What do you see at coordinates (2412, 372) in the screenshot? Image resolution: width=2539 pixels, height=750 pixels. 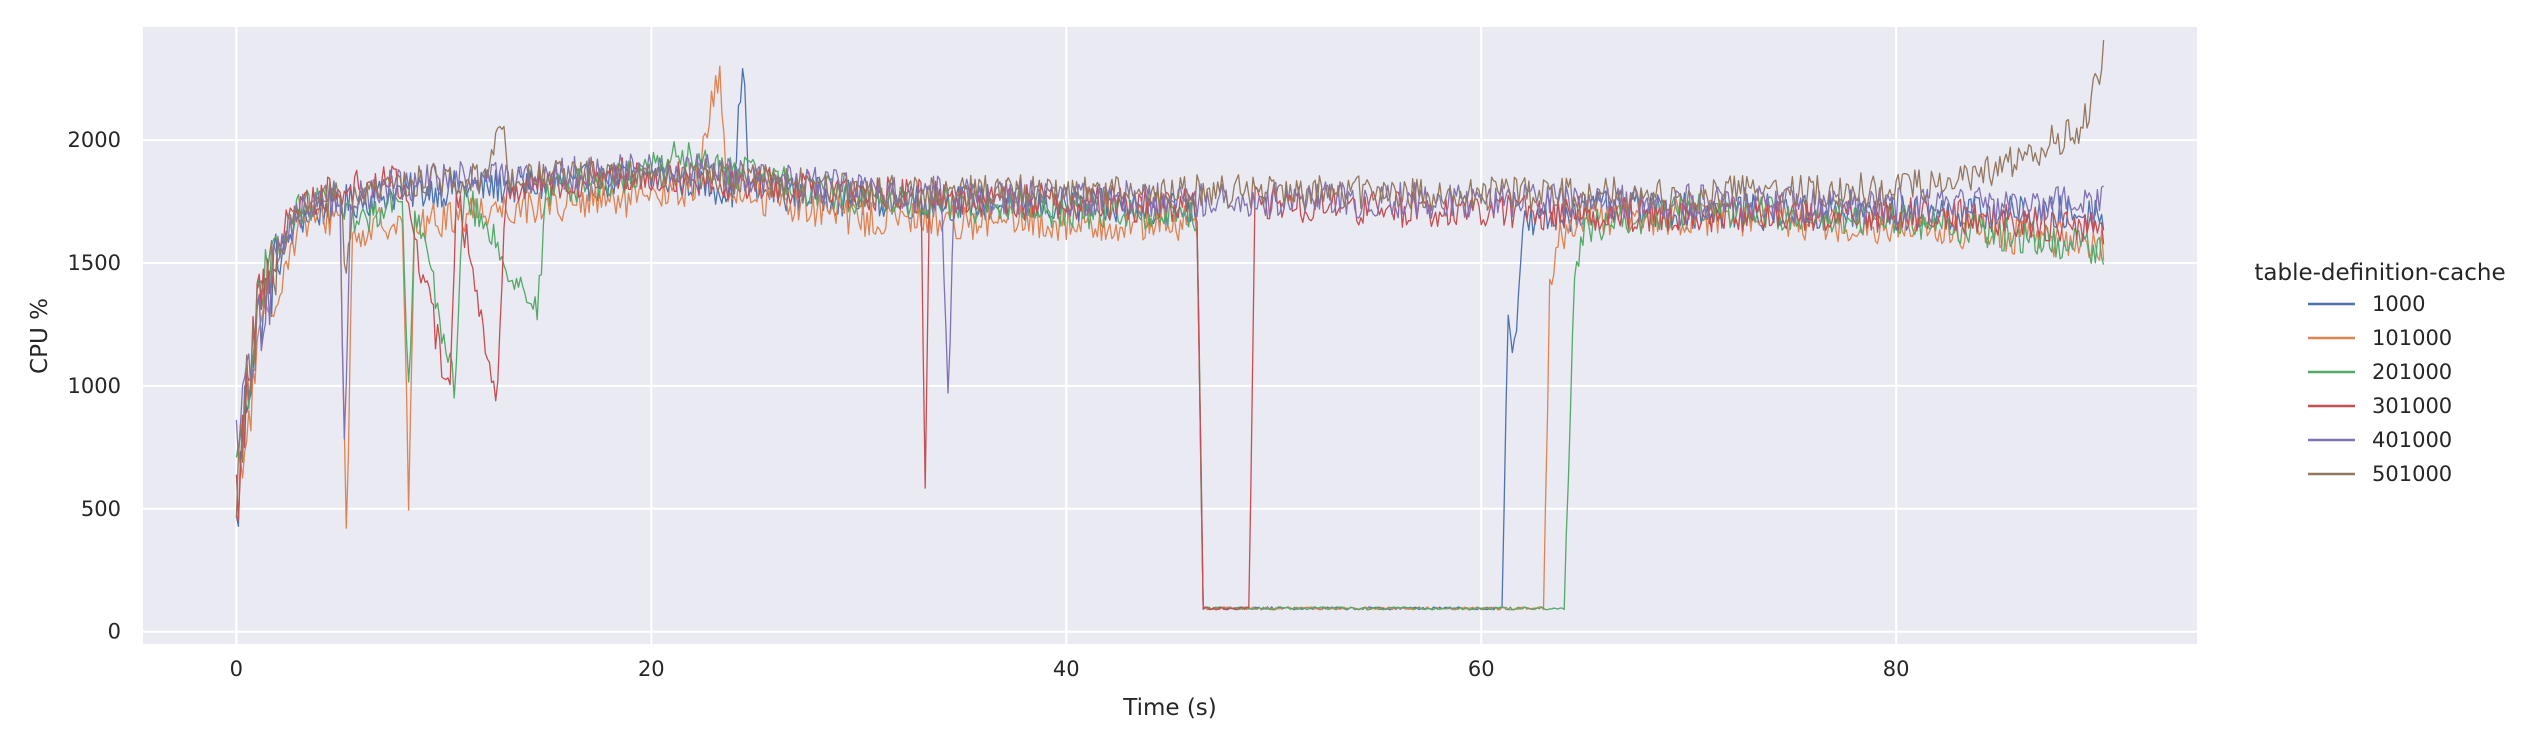 I see `legend-label: 201000` at bounding box center [2412, 372].